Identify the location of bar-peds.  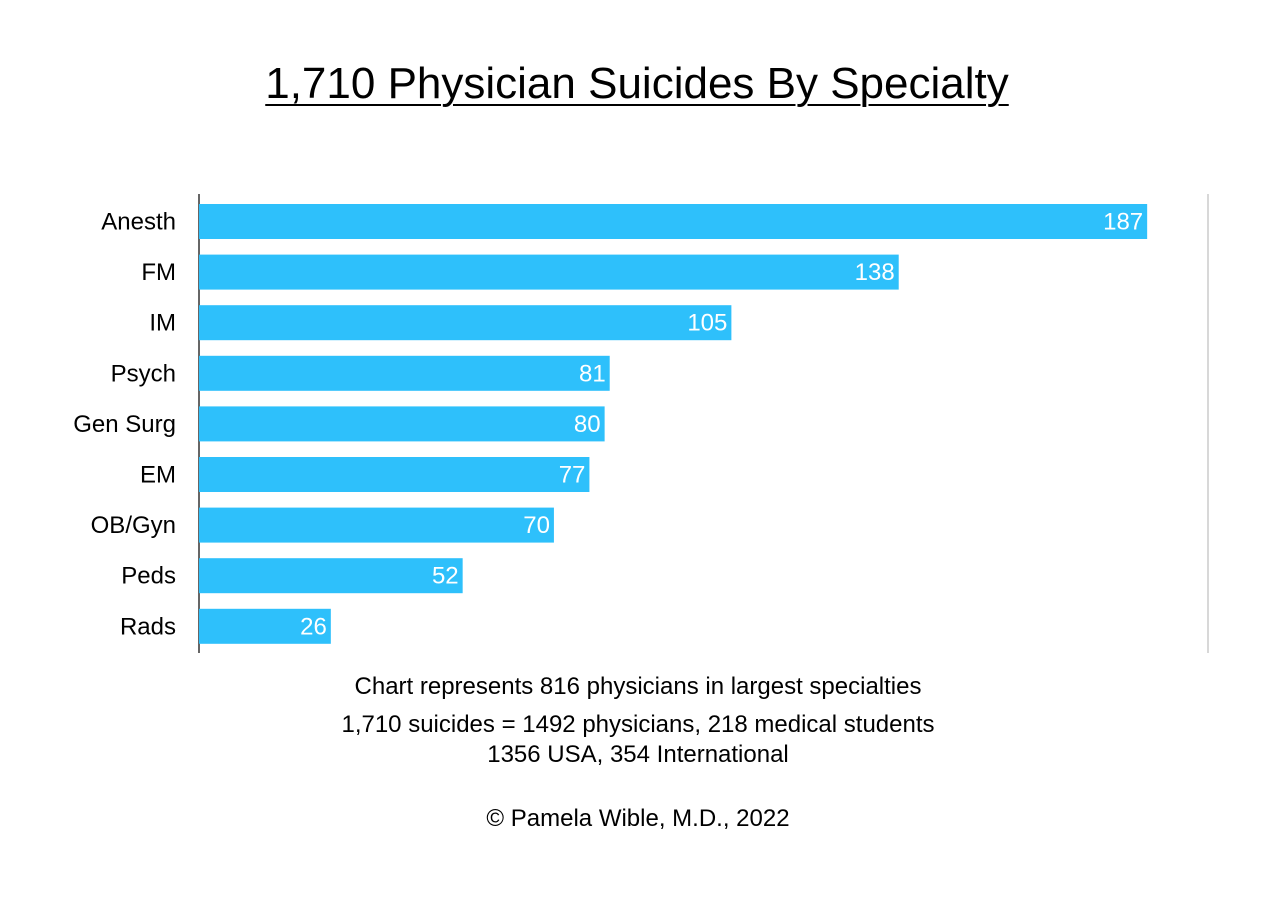
(331, 576).